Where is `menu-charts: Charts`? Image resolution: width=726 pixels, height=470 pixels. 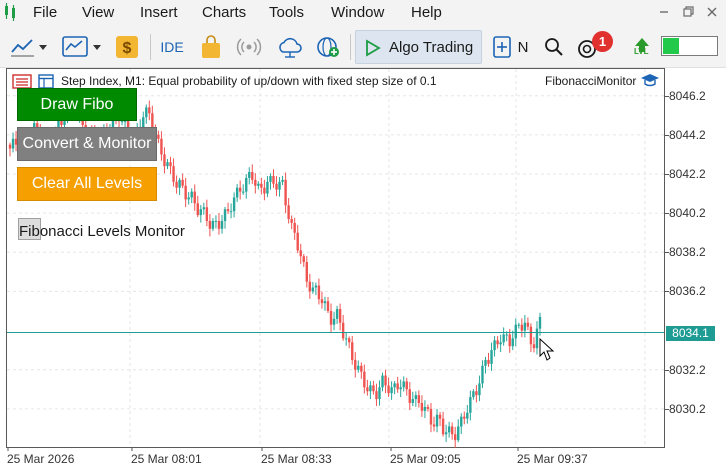
menu-charts: Charts is located at coordinates (224, 12).